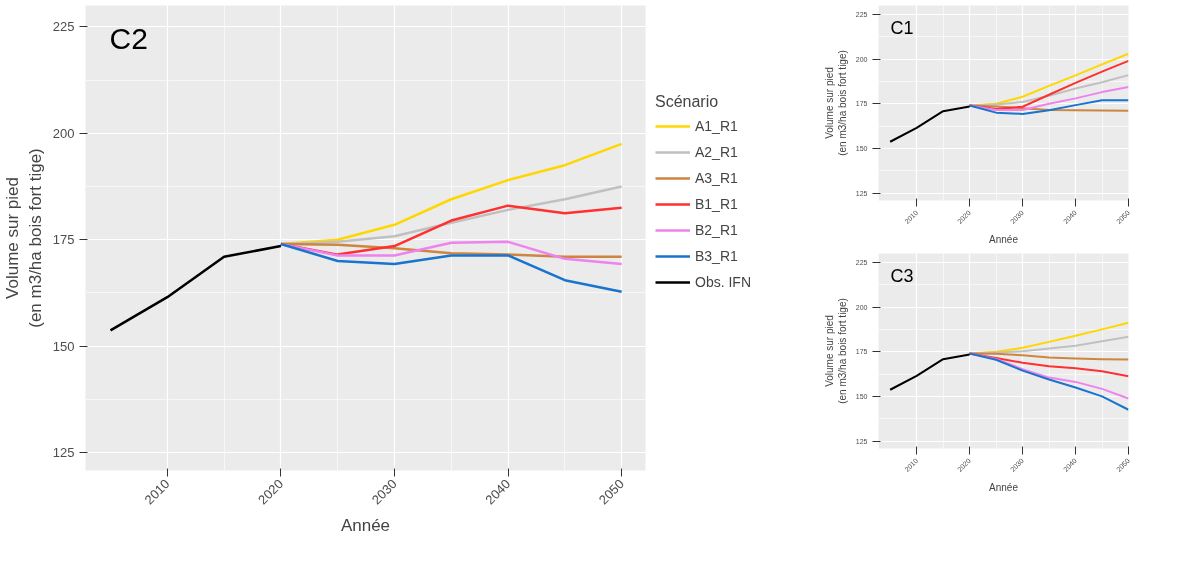 This screenshot has width=1189, height=563. What do you see at coordinates (902, 275) in the screenshot?
I see `text: C3` at bounding box center [902, 275].